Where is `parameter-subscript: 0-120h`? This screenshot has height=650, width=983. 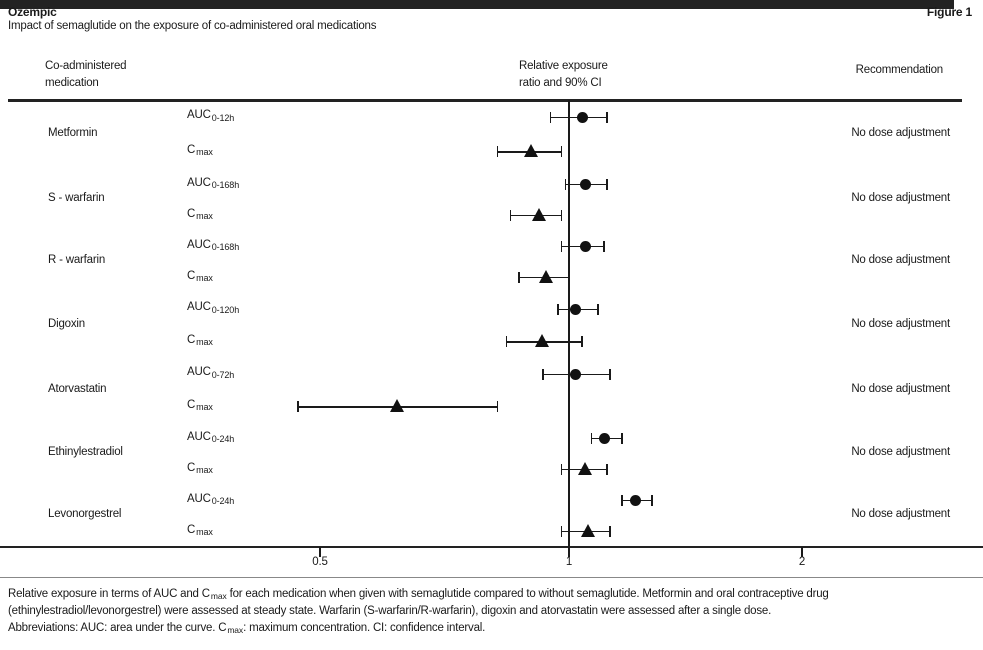 parameter-subscript: 0-120h is located at coordinates (225, 309).